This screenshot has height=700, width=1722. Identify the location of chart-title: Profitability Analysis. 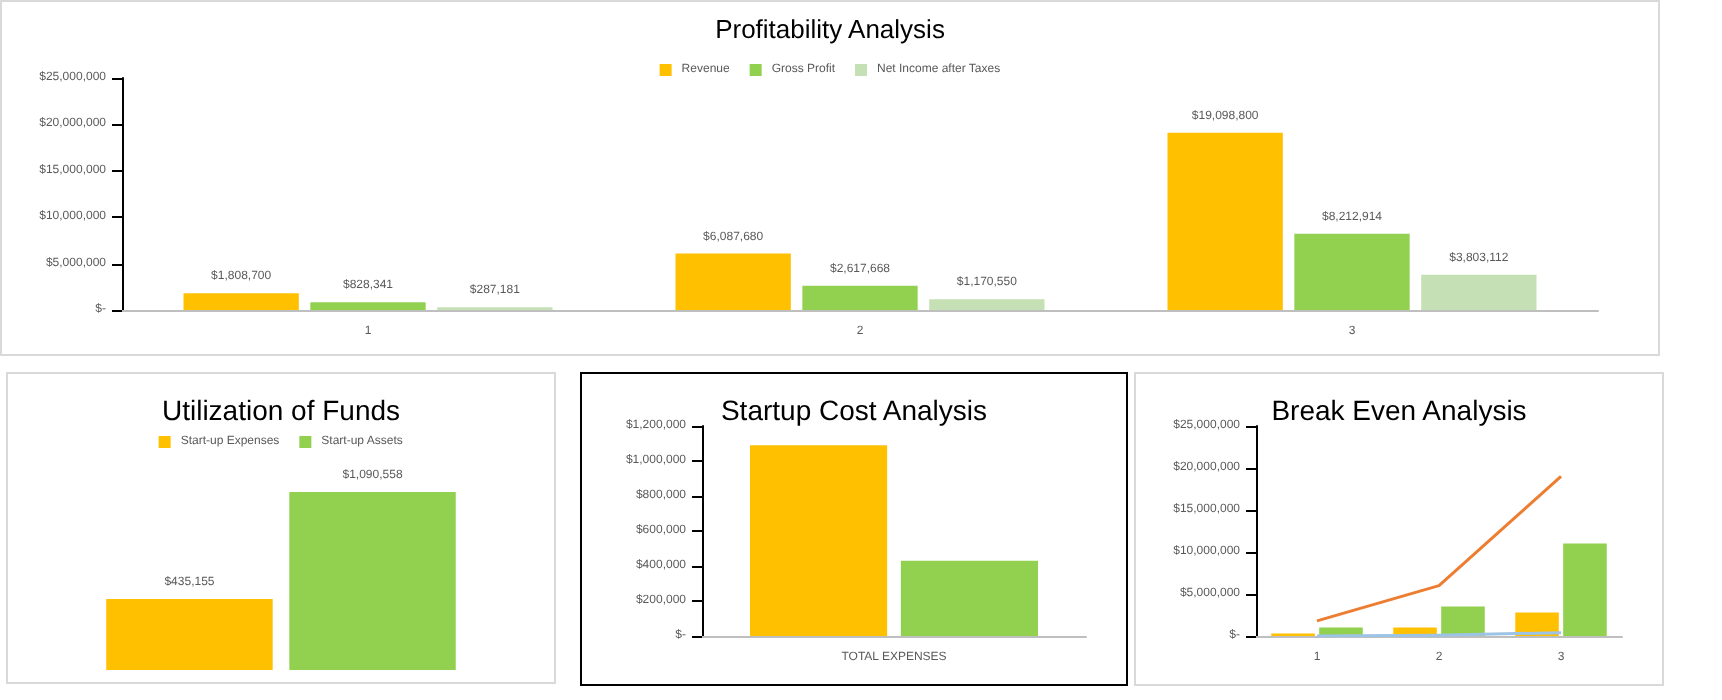
(830, 29).